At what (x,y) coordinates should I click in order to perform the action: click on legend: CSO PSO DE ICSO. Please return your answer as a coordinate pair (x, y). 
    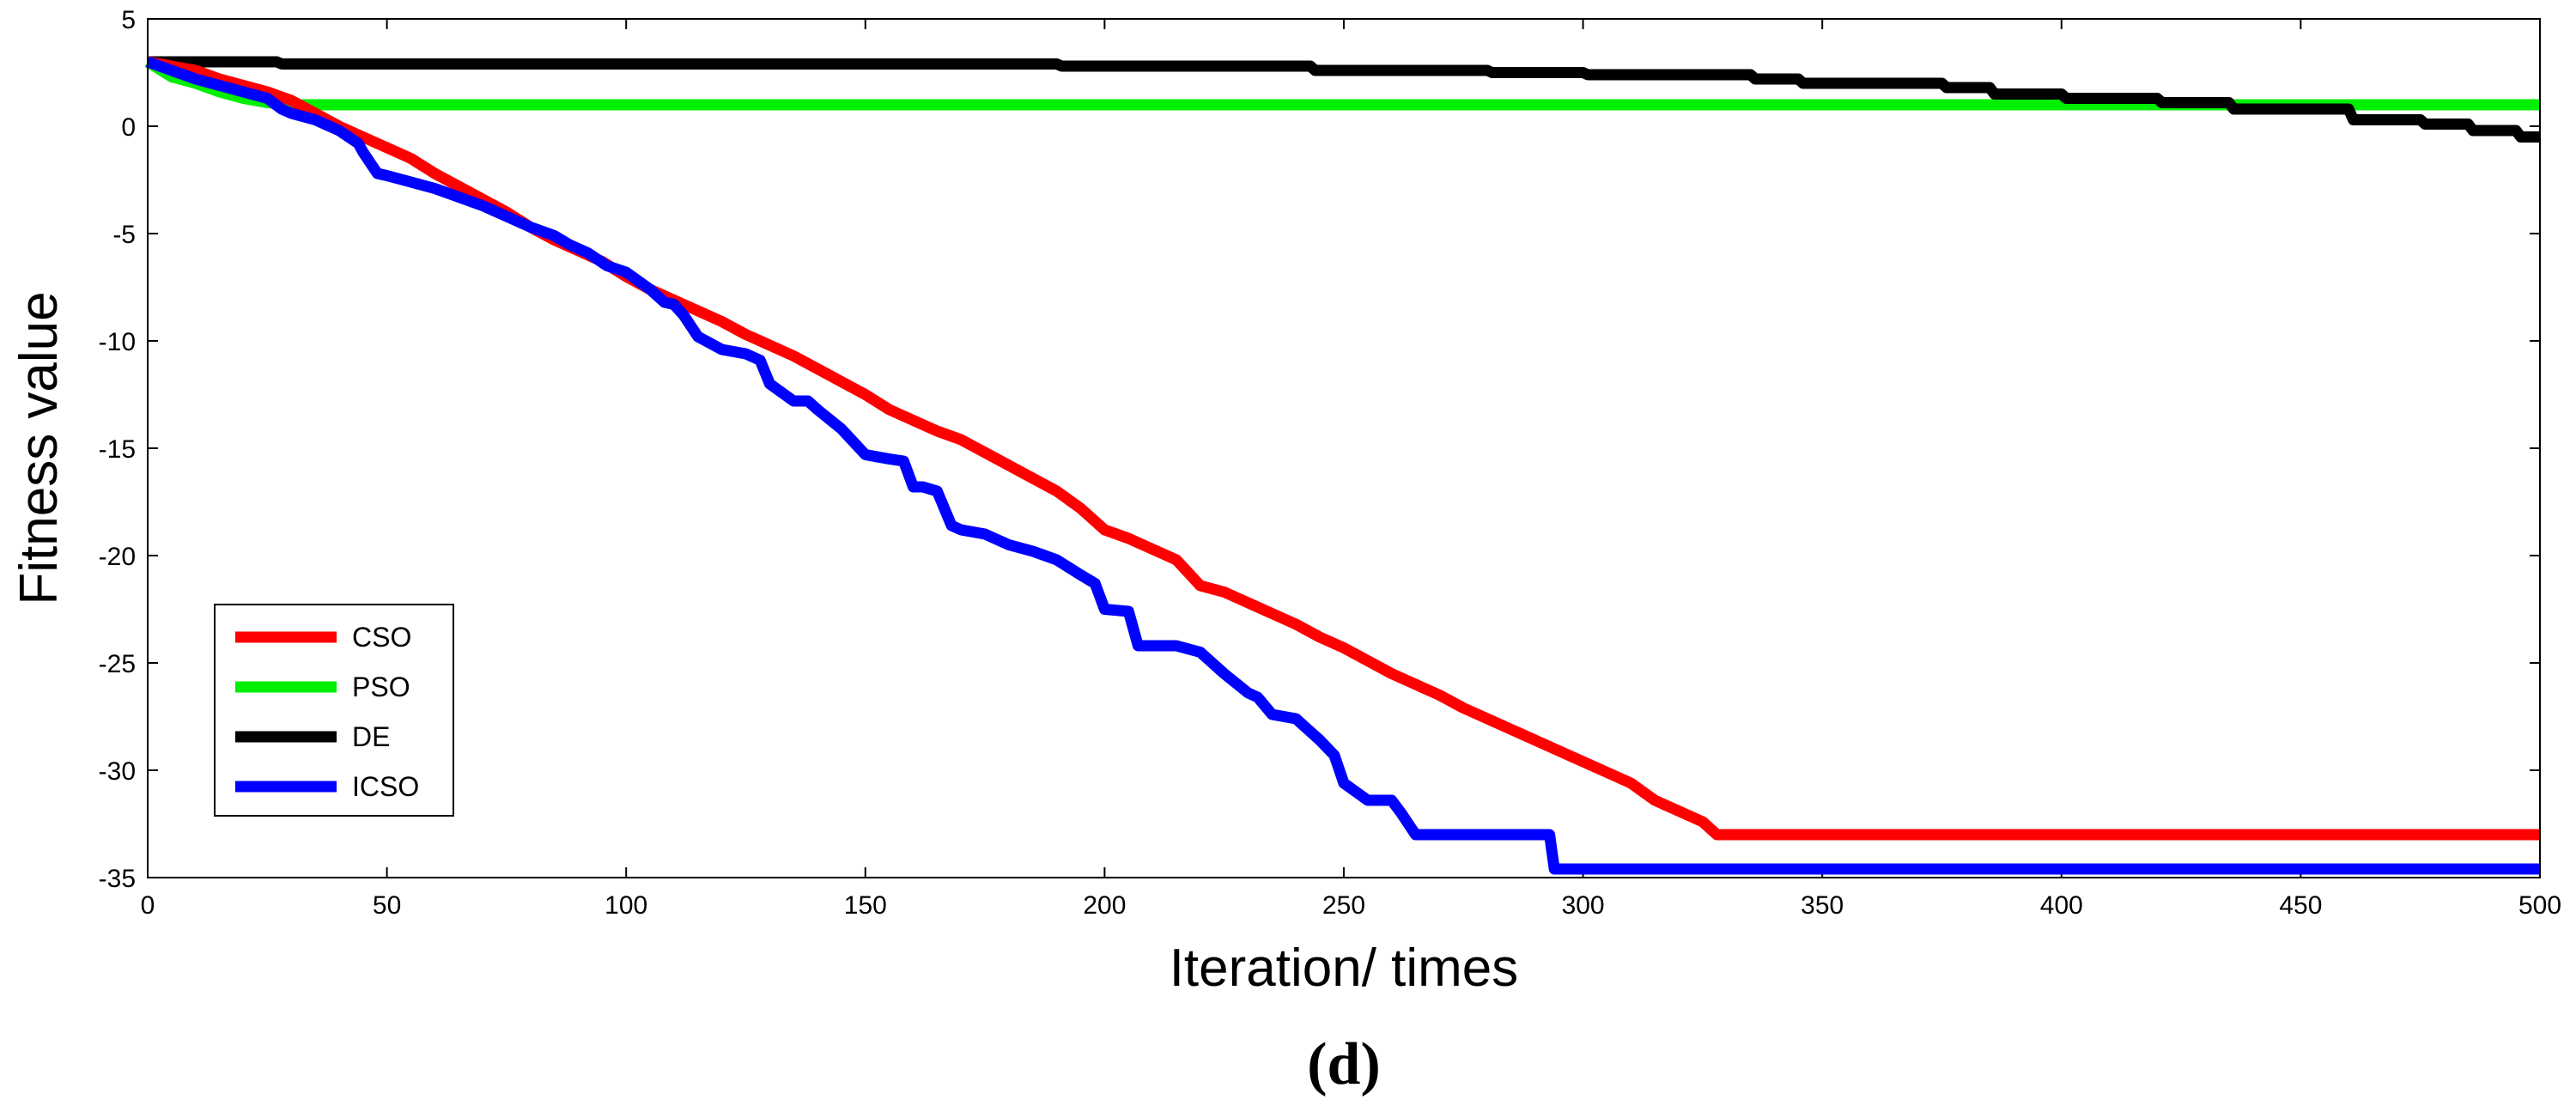
    Looking at the image, I should click on (334, 711).